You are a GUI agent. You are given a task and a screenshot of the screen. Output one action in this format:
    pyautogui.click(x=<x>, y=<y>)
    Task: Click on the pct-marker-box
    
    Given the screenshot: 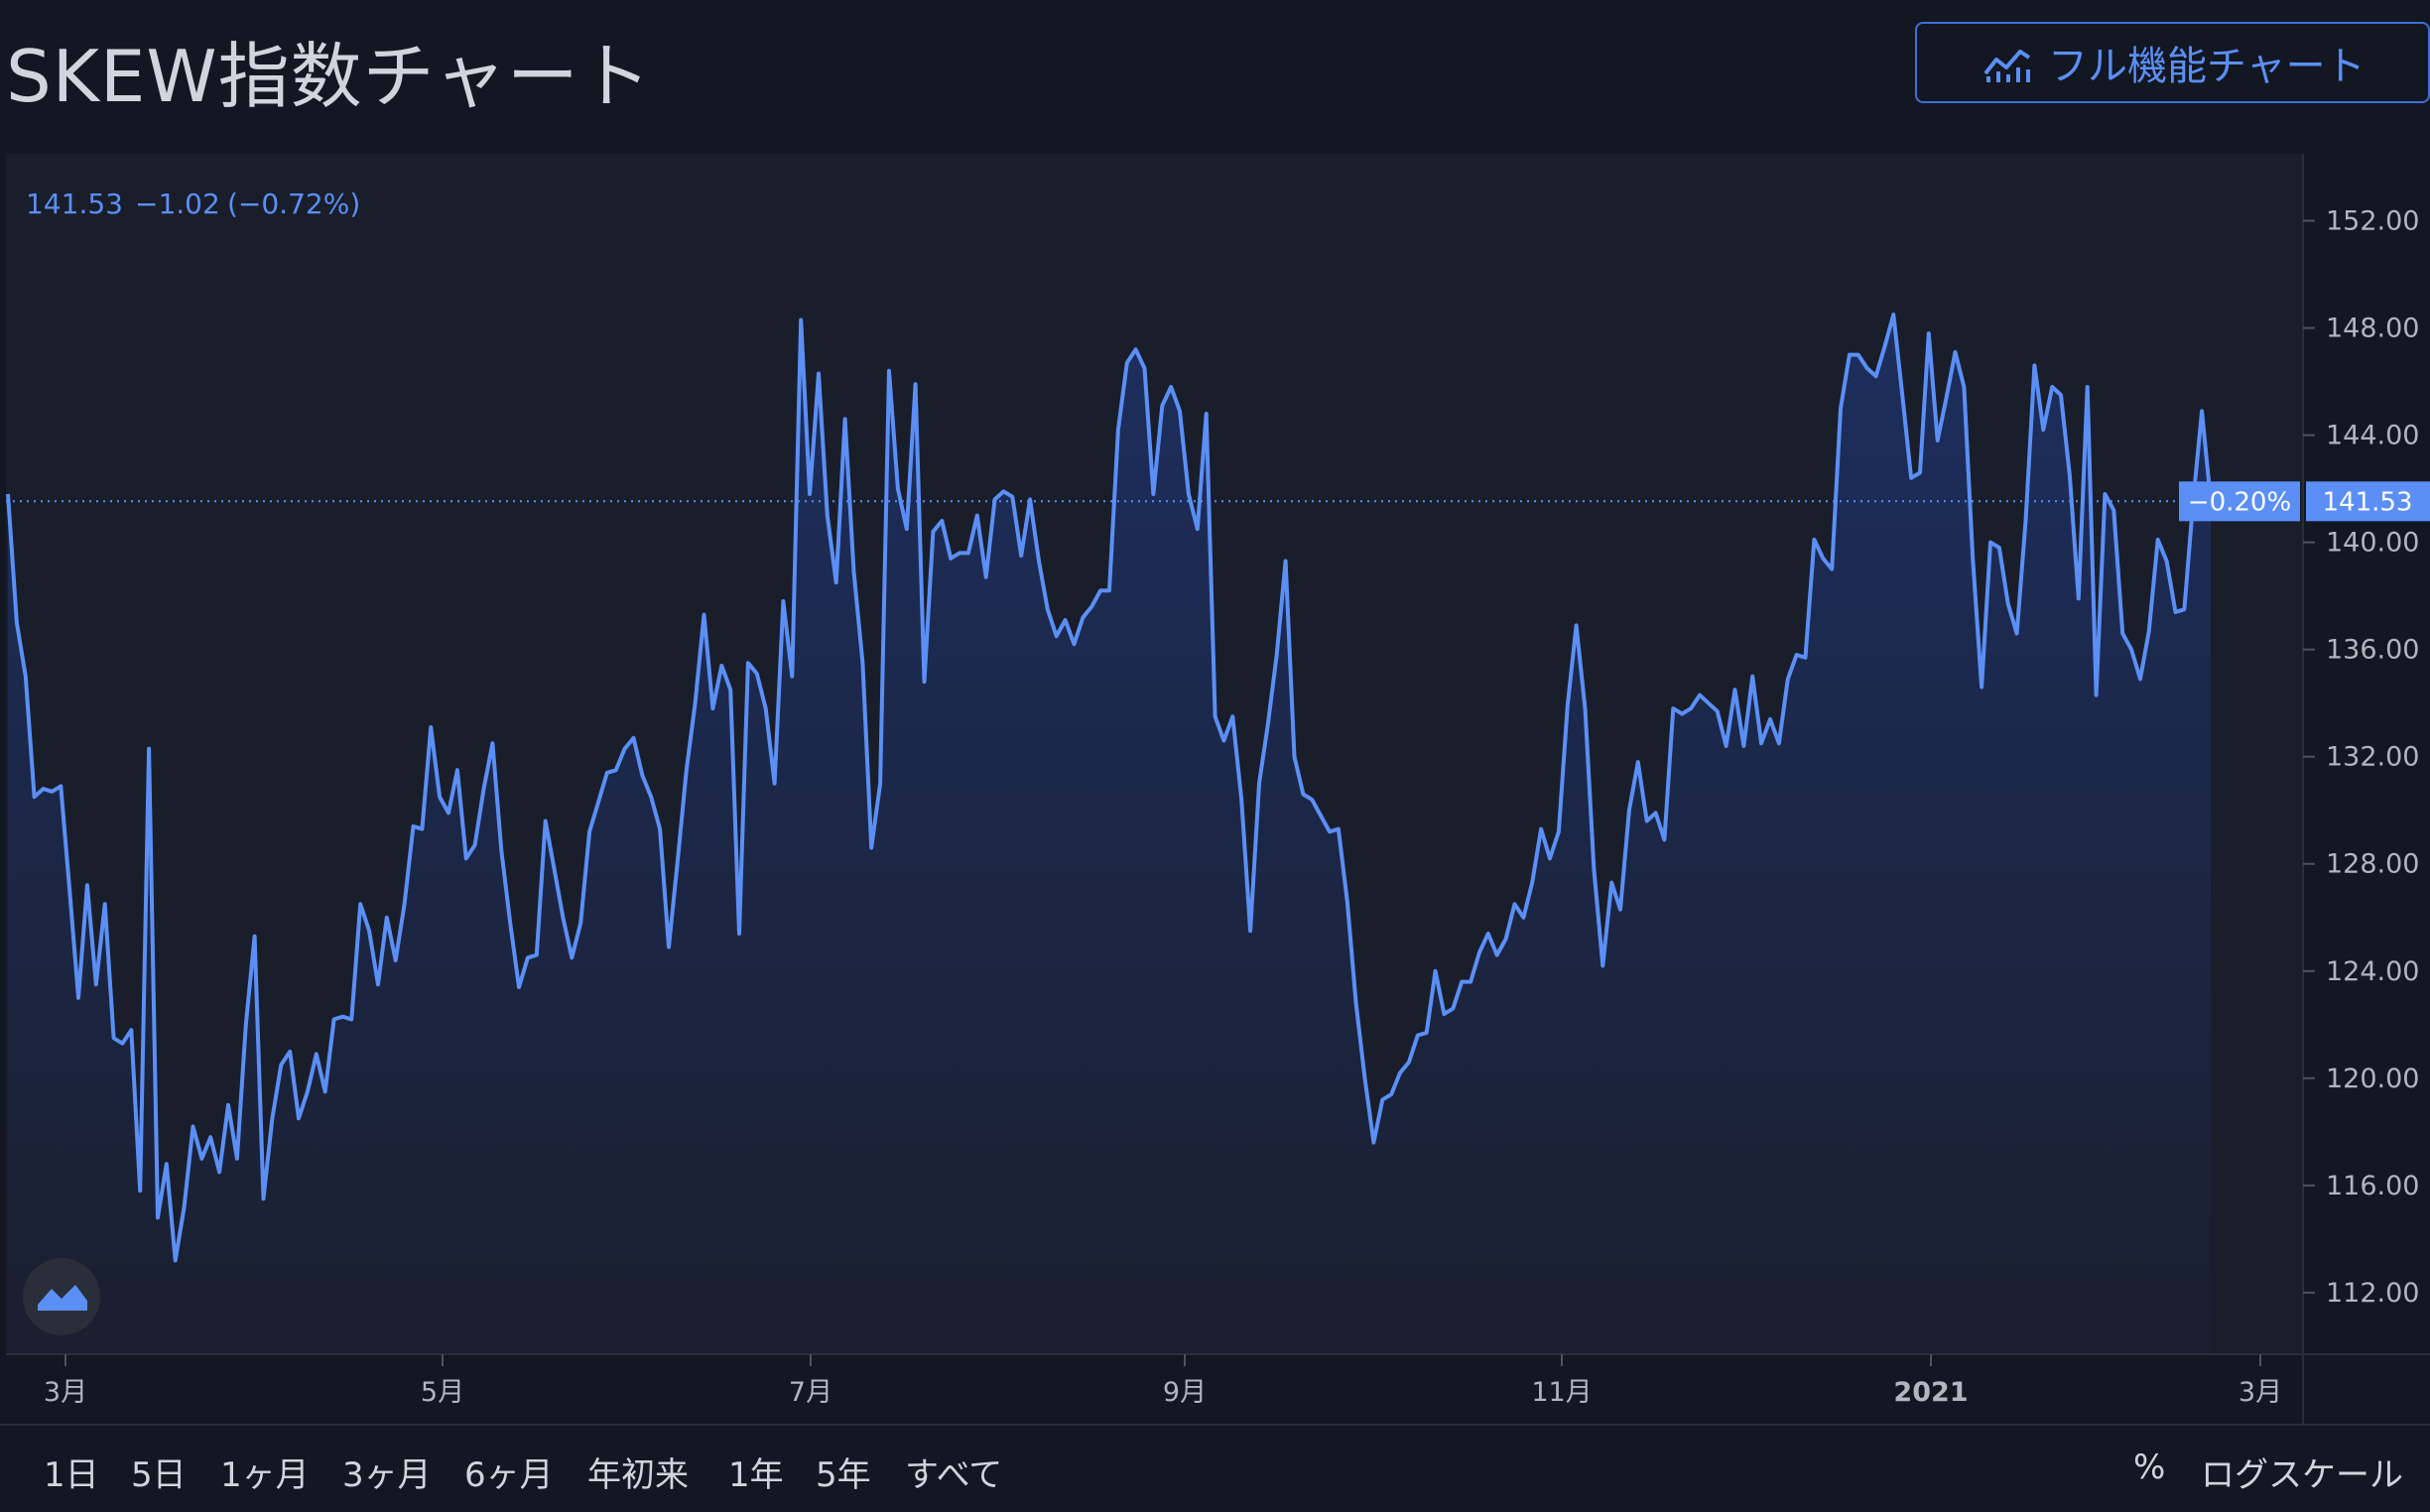 What is the action you would take?
    pyautogui.click(x=2239, y=501)
    